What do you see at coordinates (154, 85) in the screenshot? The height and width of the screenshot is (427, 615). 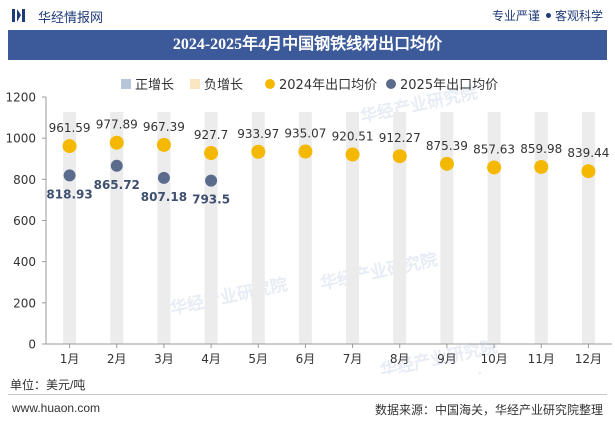 I see `legend-label-positive: 正增长` at bounding box center [154, 85].